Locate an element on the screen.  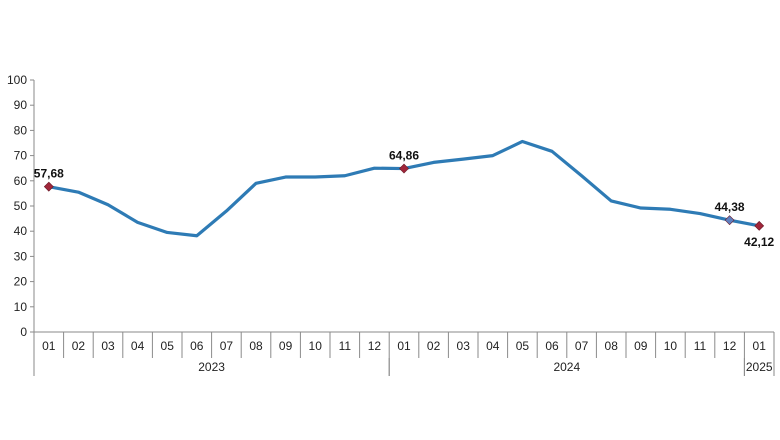
y-tick-label: 0 is located at coordinates (23, 332).